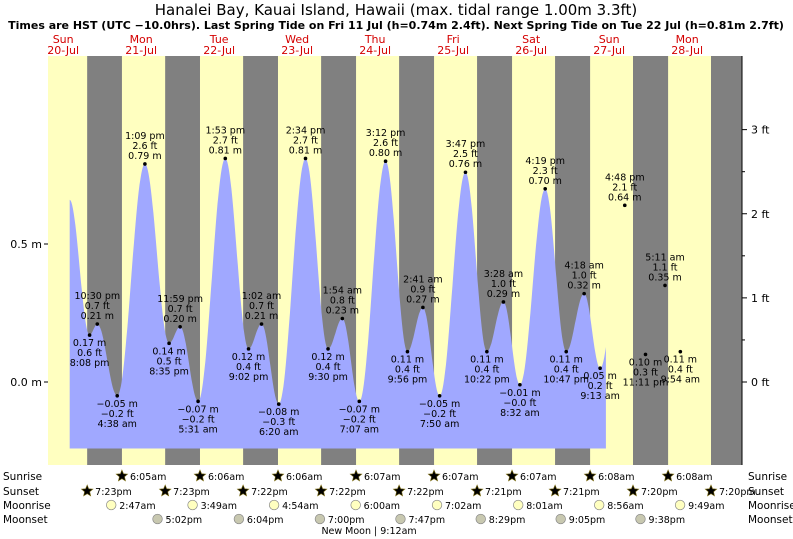 This screenshot has width=793, height=539. I want to click on high-tide-label: 0.80 m, so click(385, 153).